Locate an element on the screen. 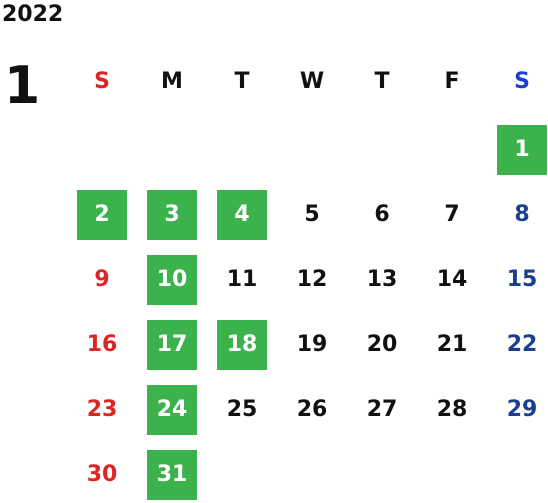 The height and width of the screenshot is (503, 548). month-number: 1 is located at coordinates (22, 86).